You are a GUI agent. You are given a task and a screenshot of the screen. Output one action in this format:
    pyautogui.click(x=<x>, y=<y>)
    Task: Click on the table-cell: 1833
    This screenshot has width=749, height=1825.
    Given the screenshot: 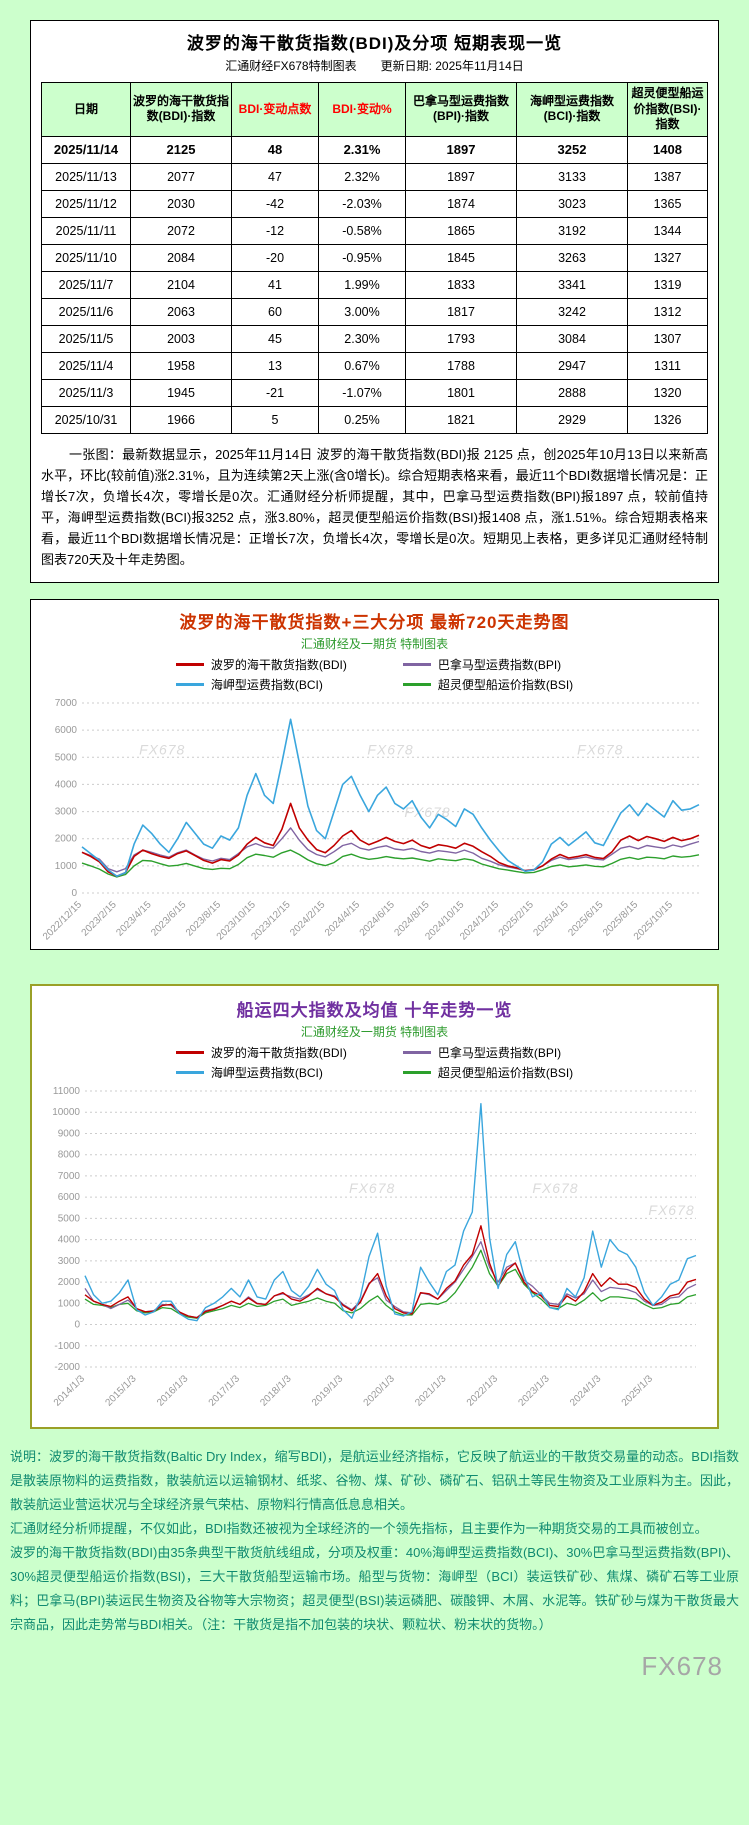 What is the action you would take?
    pyautogui.click(x=461, y=284)
    